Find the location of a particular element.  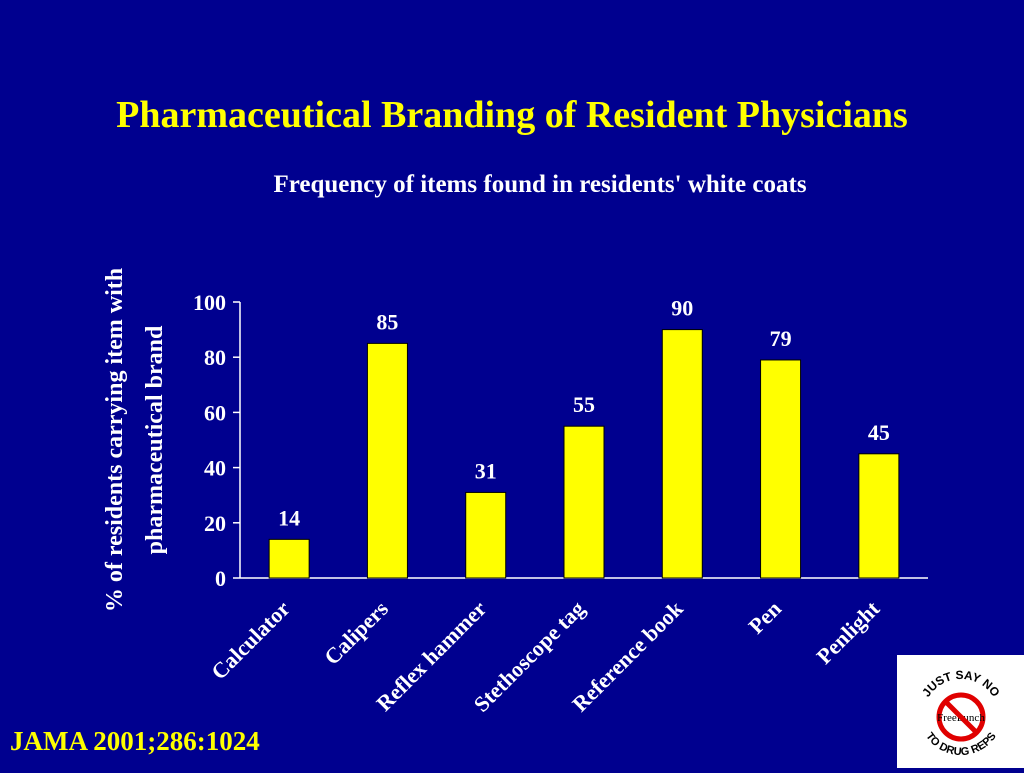

x-tick-label: Penlight is located at coordinates (847, 631).